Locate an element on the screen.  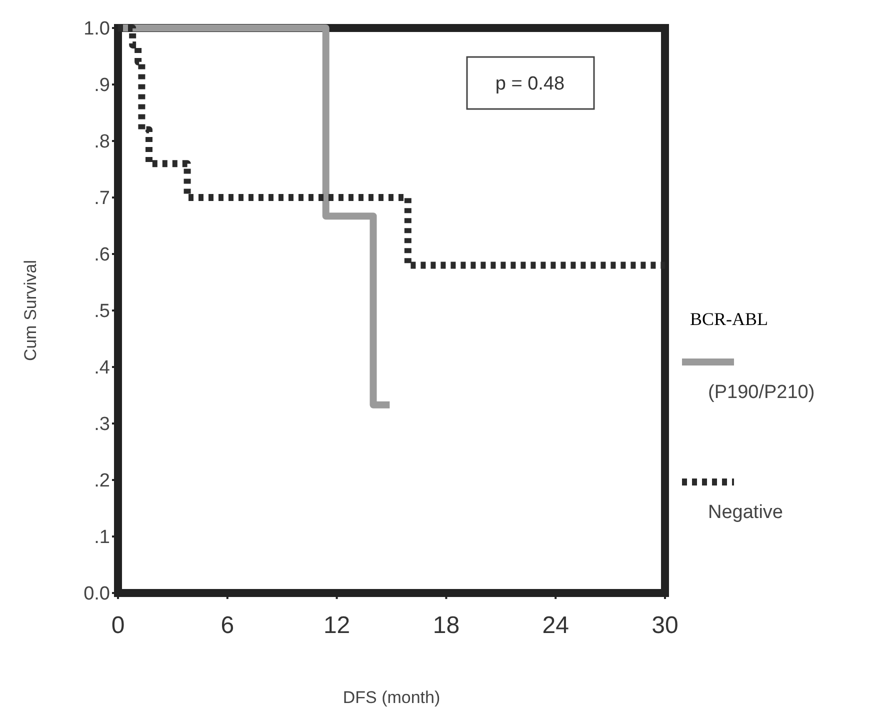
x-tick-label: 6 is located at coordinates (227, 625).